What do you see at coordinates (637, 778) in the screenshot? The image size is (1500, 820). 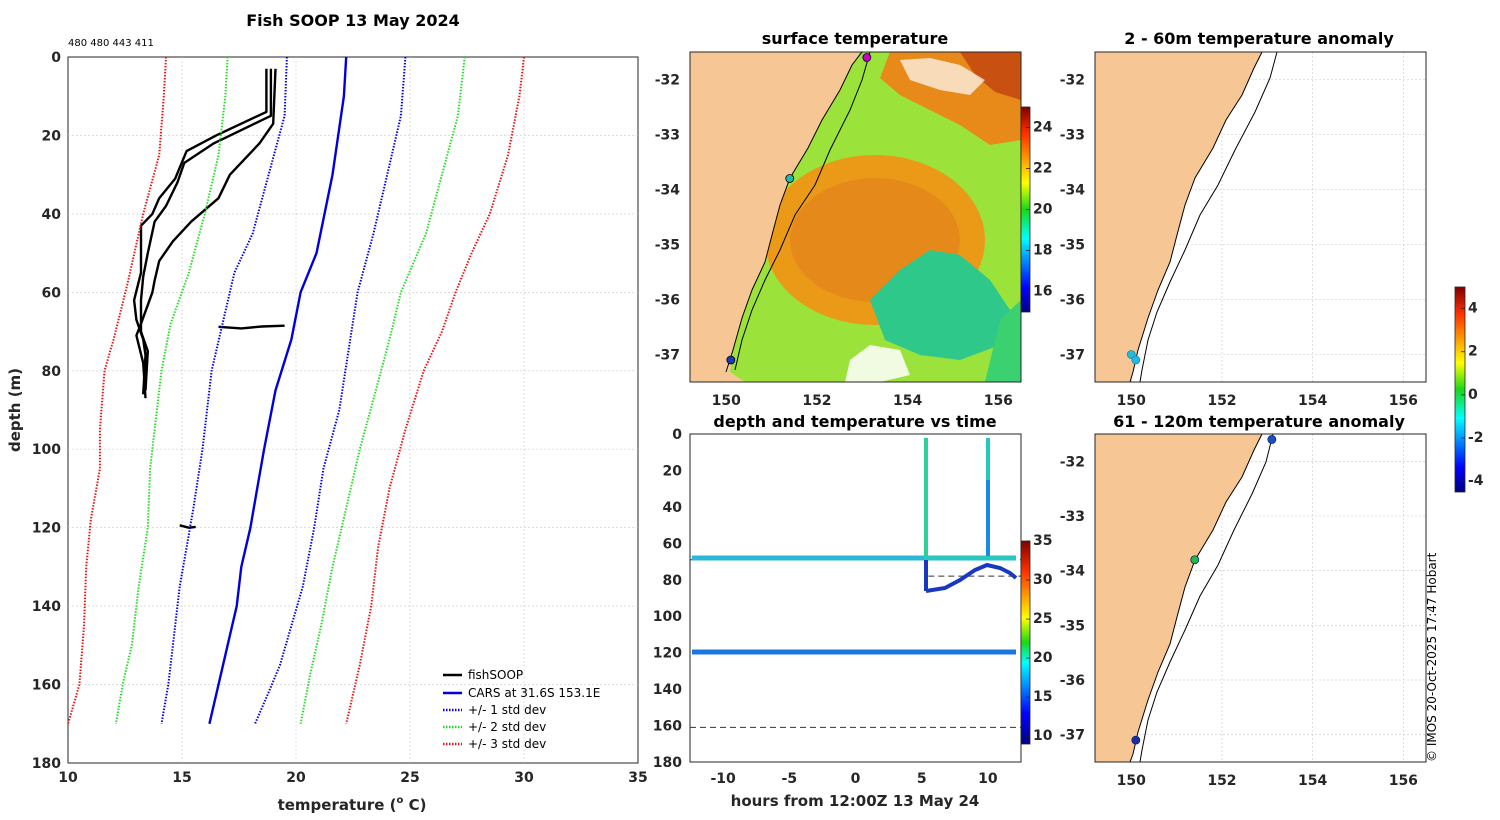 I see `x-tick-label: 35` at bounding box center [637, 778].